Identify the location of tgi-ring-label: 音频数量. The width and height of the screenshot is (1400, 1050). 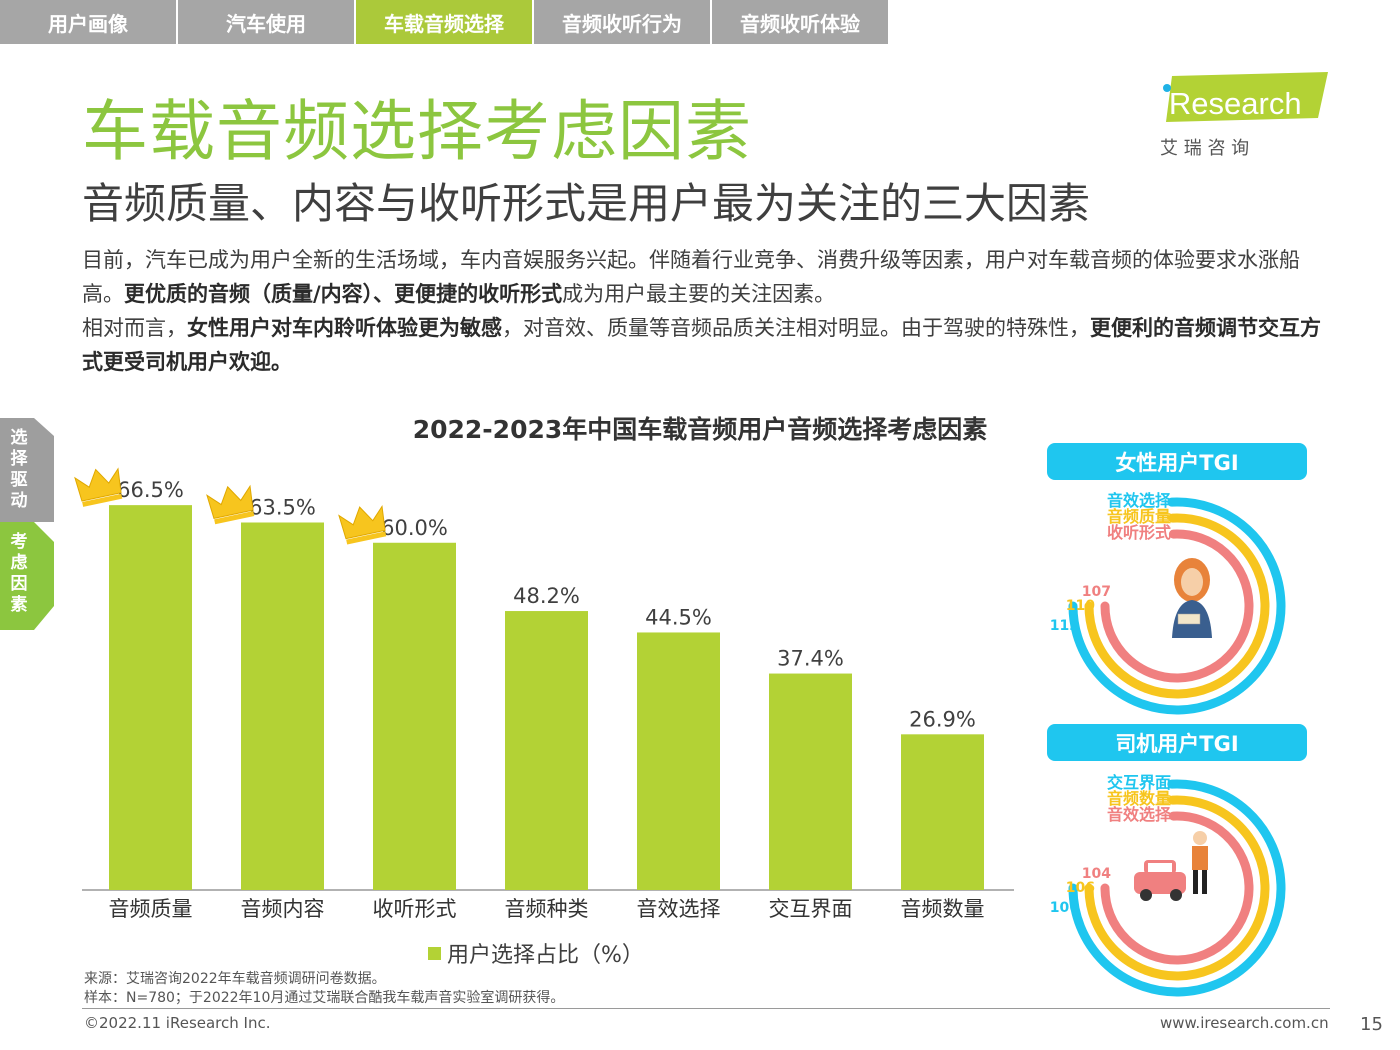
(1139, 798).